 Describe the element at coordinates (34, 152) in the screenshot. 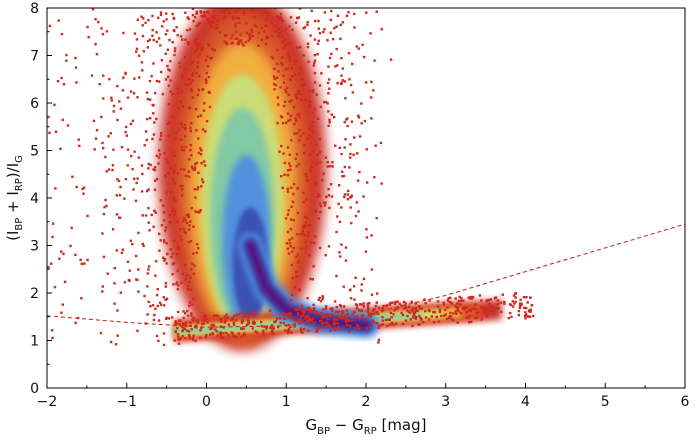

I see `y-tick-label: 5` at that location.